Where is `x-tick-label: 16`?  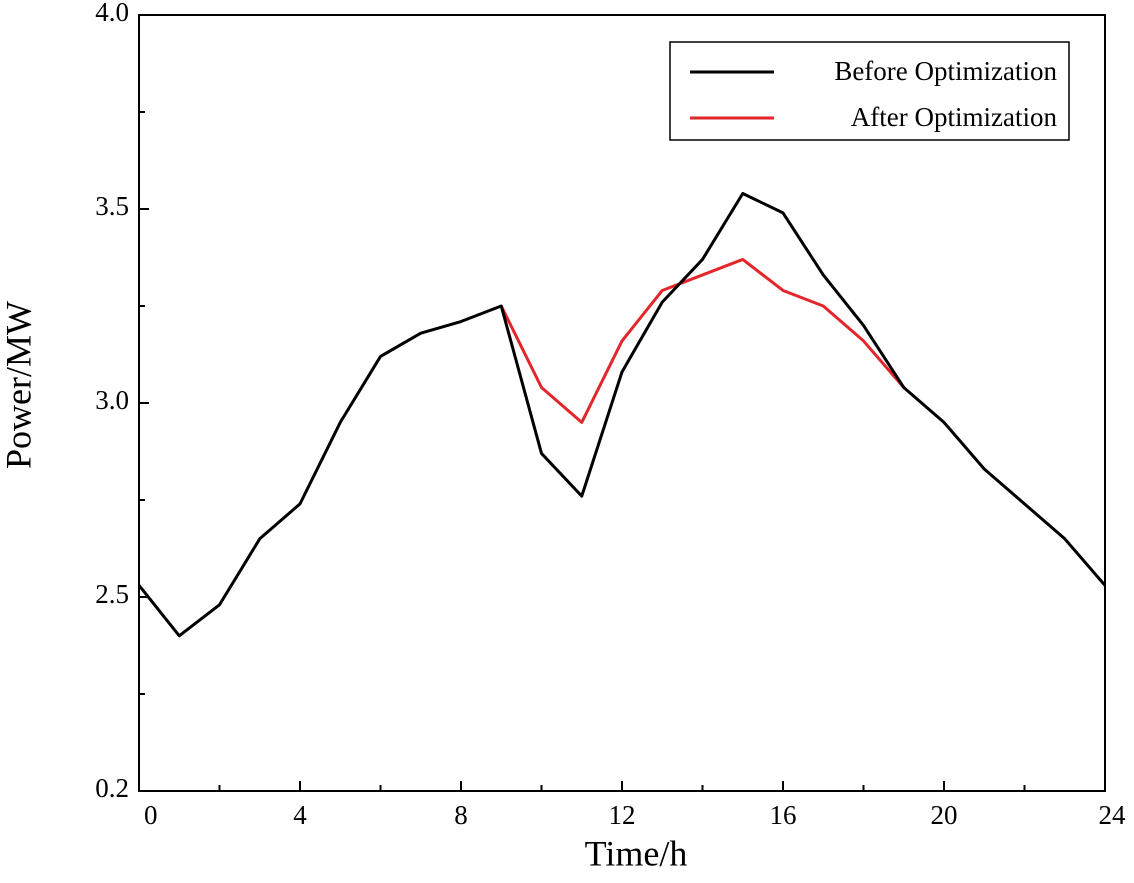 x-tick-label: 16 is located at coordinates (783, 815).